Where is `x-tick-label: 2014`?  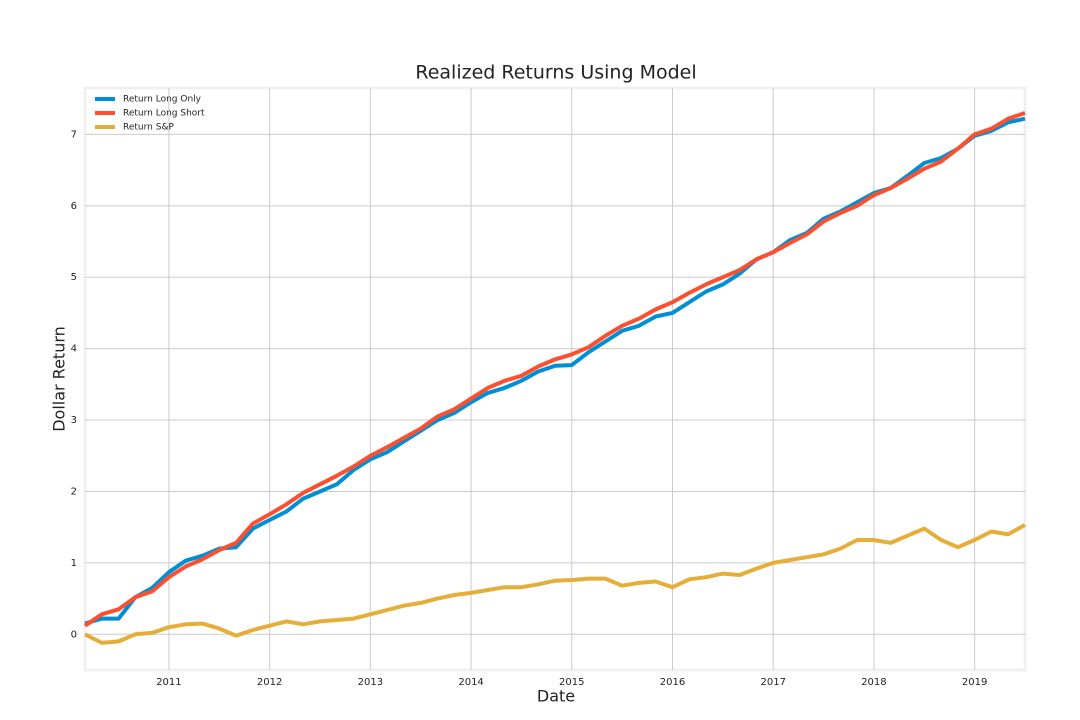
x-tick-label: 2014 is located at coordinates (470, 682).